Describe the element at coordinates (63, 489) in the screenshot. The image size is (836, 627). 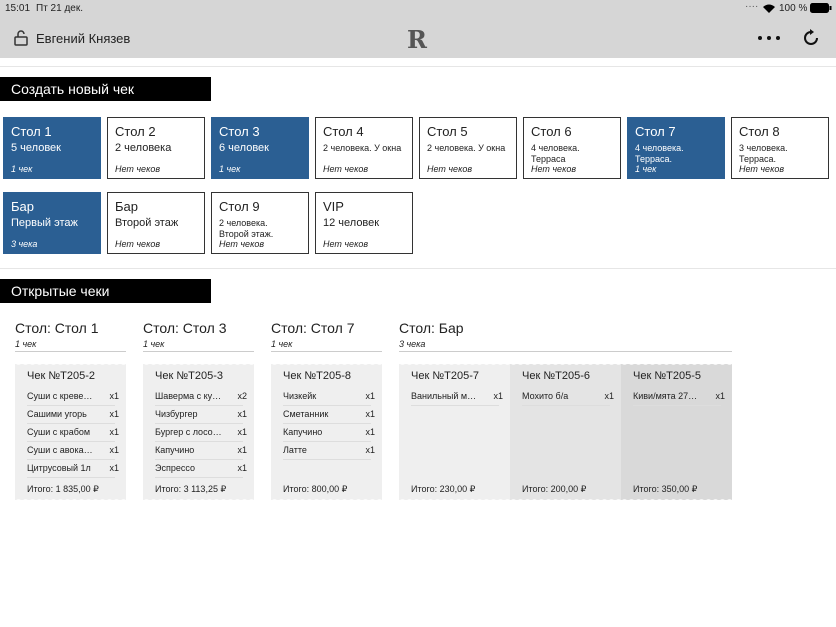
I see `receipt-total: Итого: 1 835,00 ₽` at that location.